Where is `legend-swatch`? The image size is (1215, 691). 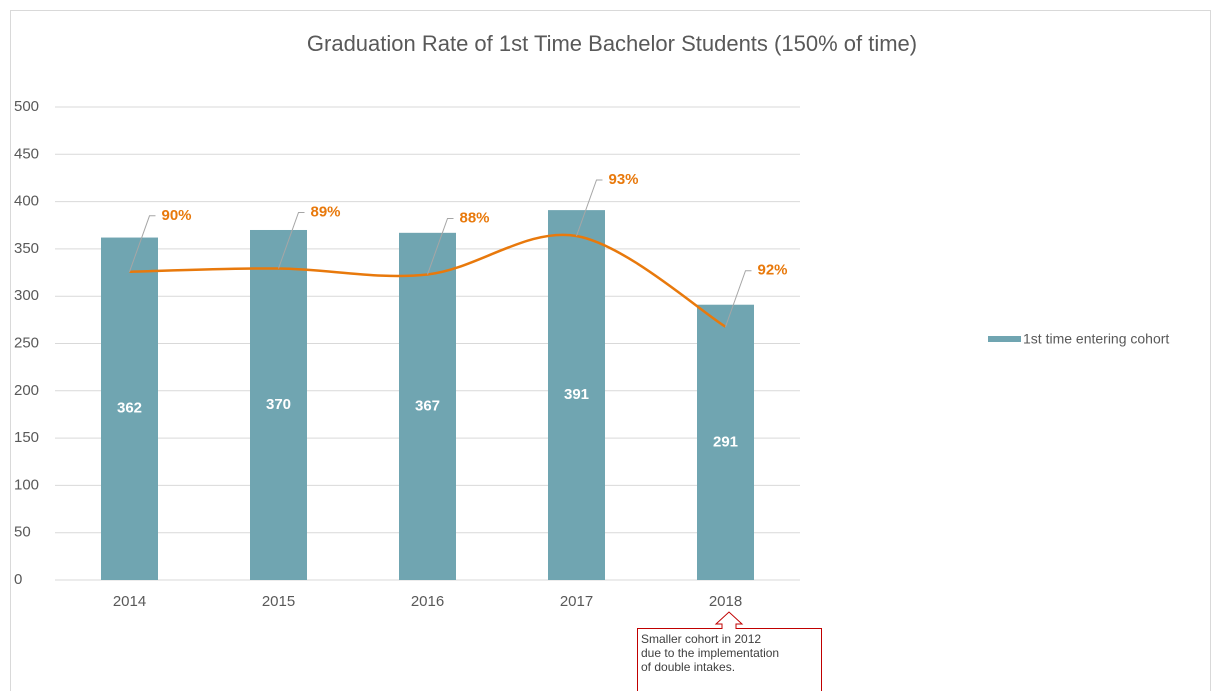 legend-swatch is located at coordinates (1004, 339).